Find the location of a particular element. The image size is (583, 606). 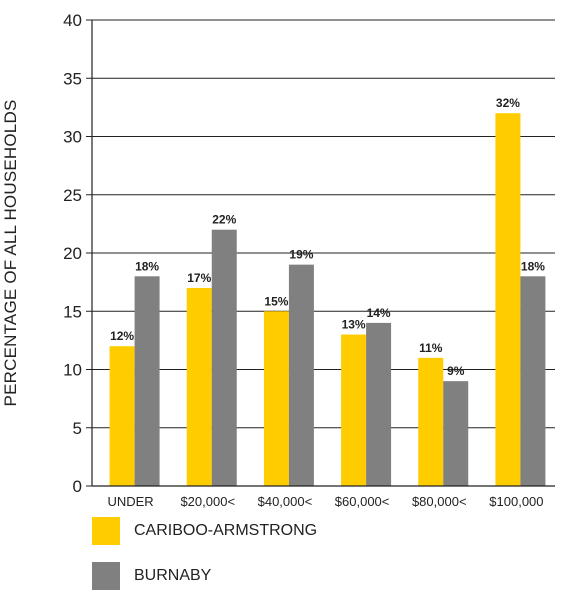

data-label: 22% is located at coordinates (224, 220).